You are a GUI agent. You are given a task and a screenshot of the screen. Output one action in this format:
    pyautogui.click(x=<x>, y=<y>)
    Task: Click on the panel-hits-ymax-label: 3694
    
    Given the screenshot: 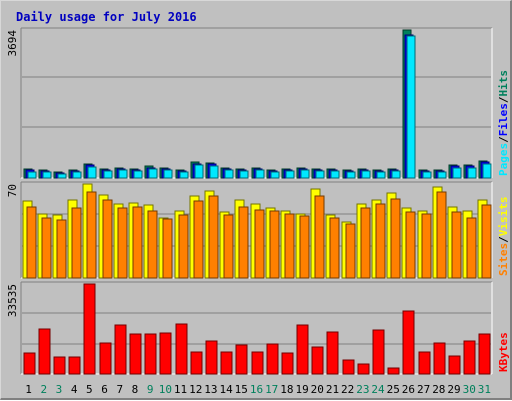 What is the action you would take?
    pyautogui.click(x=12, y=43)
    